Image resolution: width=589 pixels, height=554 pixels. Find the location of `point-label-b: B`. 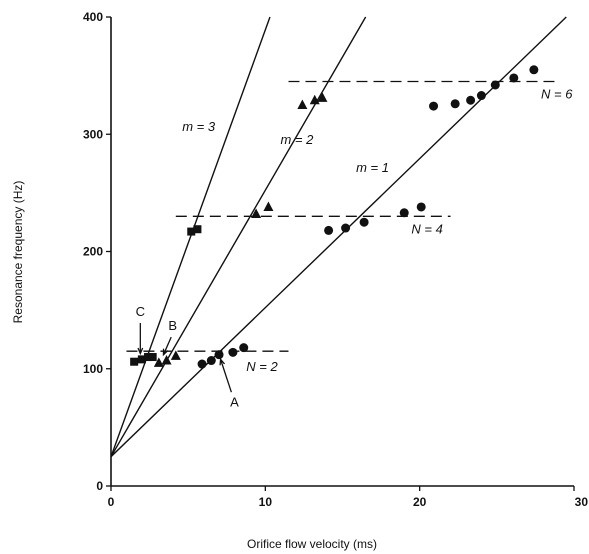

point-label-b: B is located at coordinates (172, 325).